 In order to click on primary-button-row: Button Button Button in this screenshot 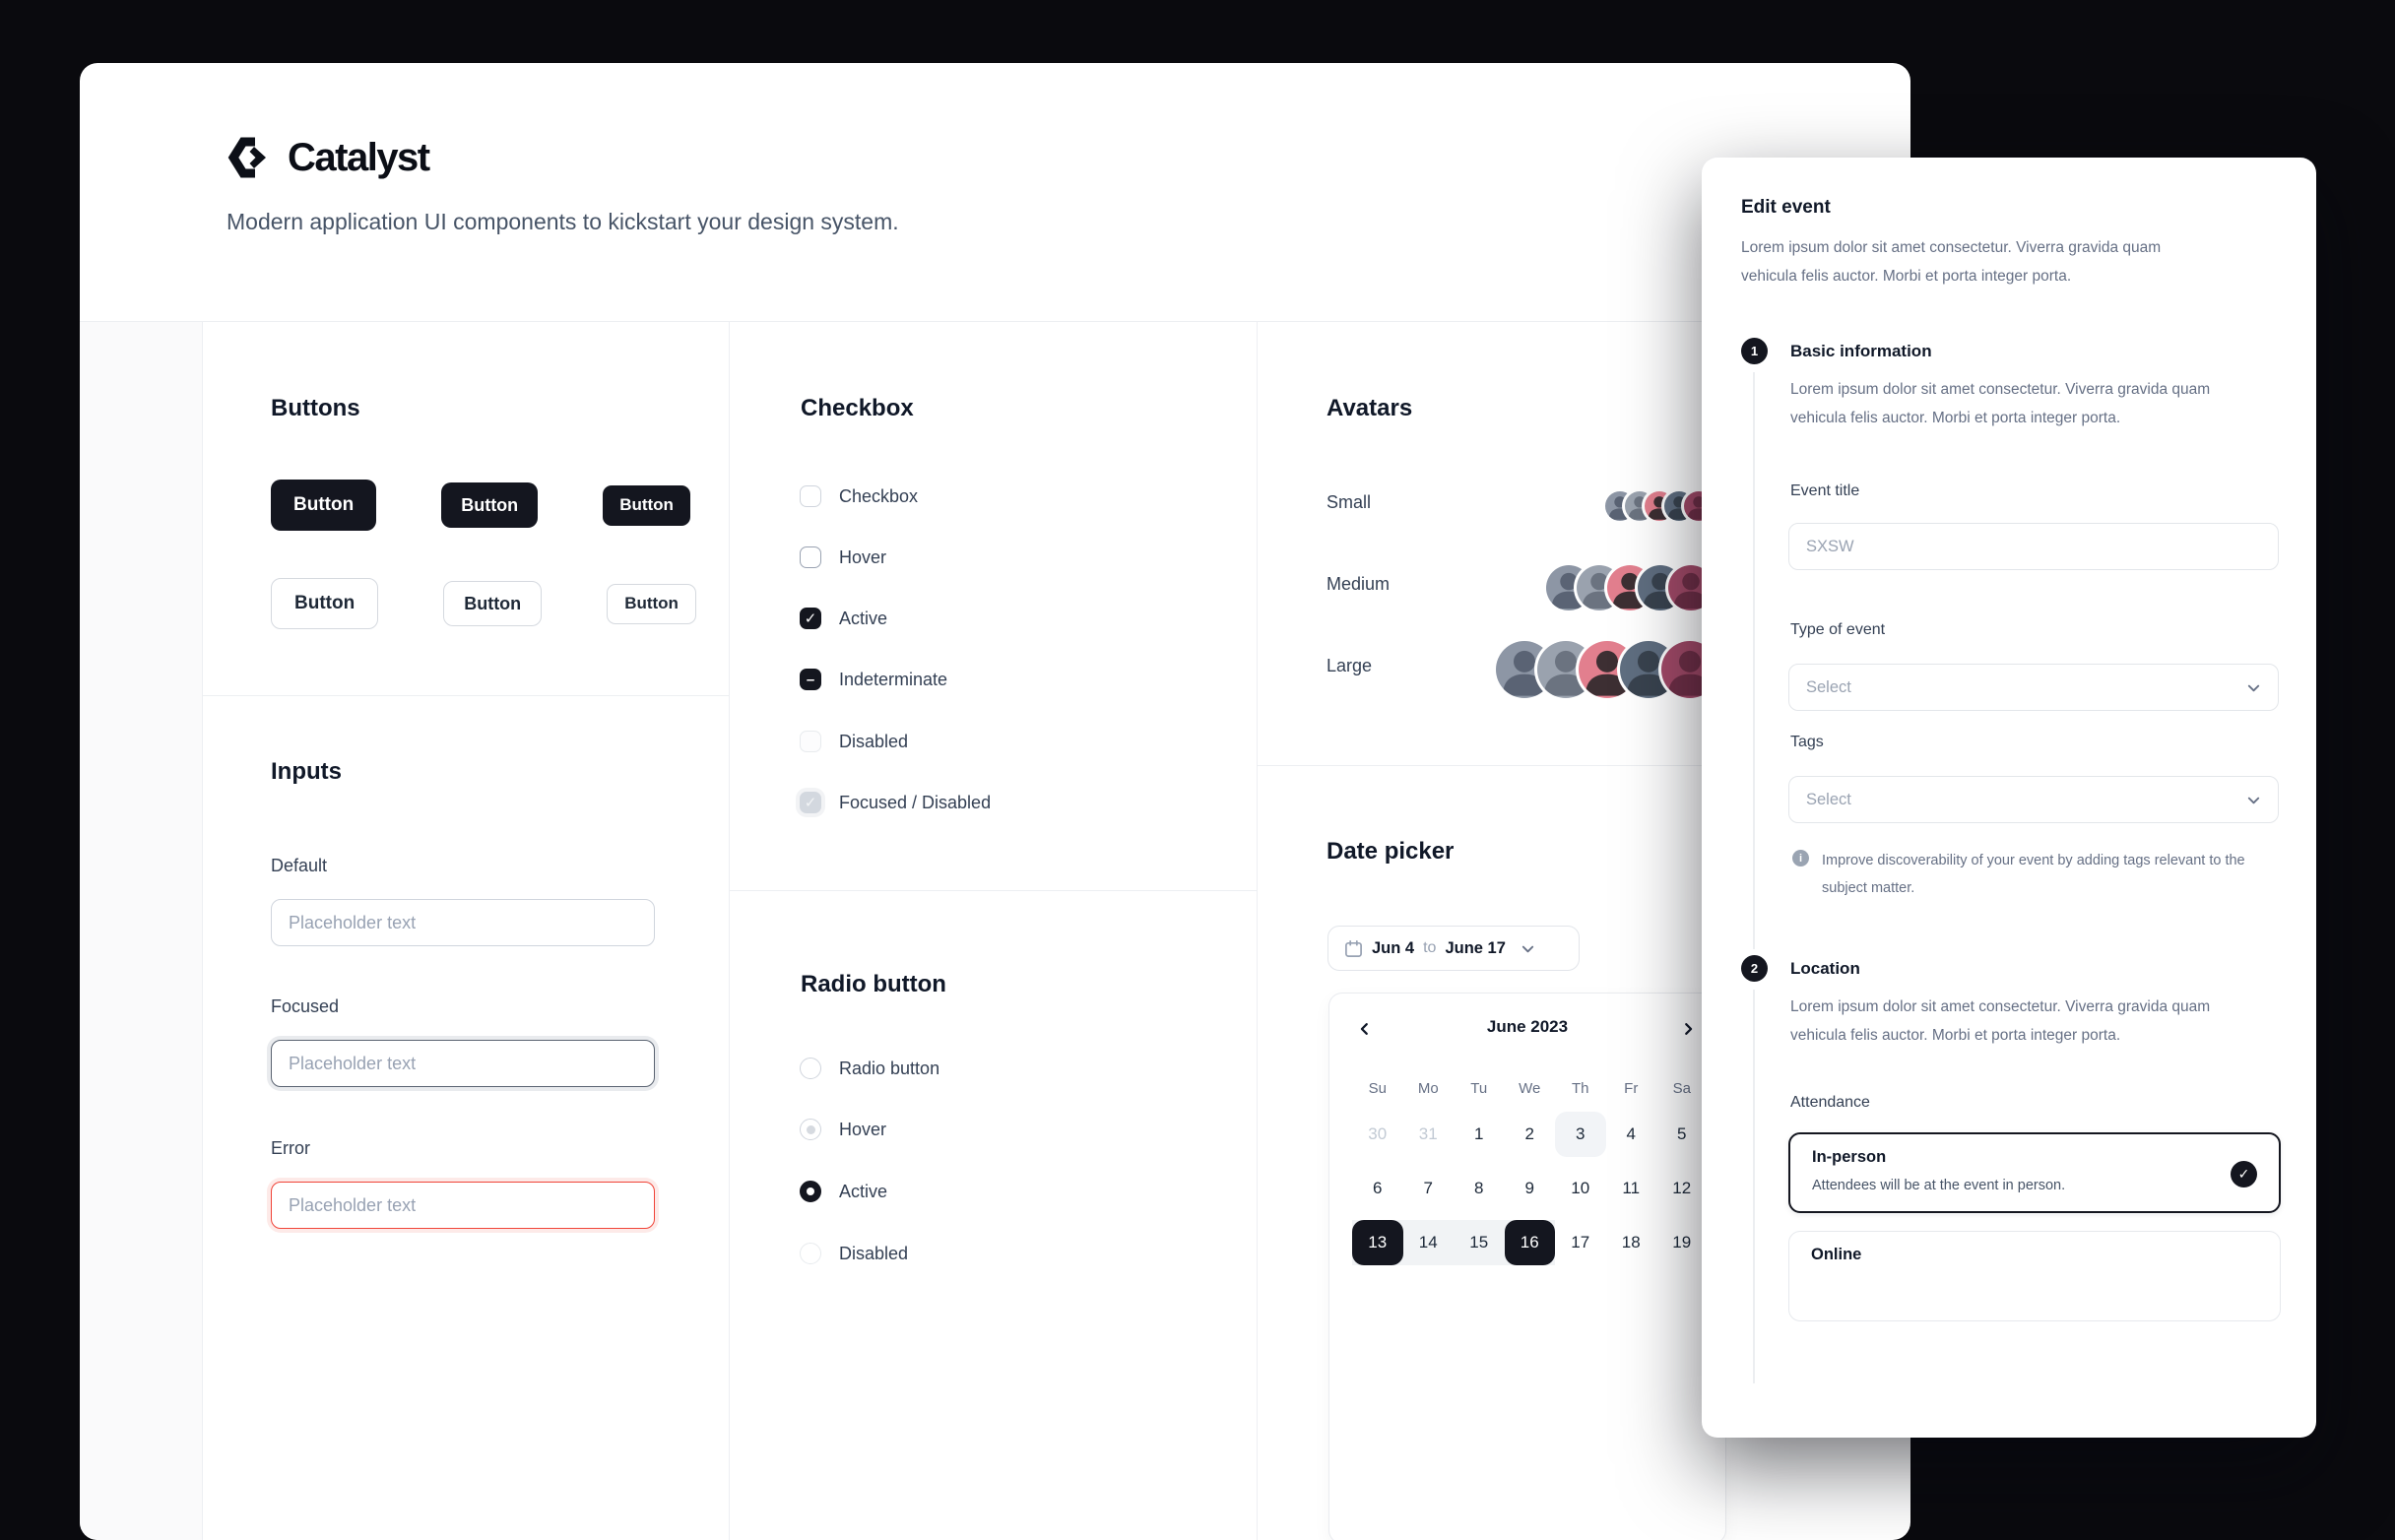, I will do `click(480, 505)`.